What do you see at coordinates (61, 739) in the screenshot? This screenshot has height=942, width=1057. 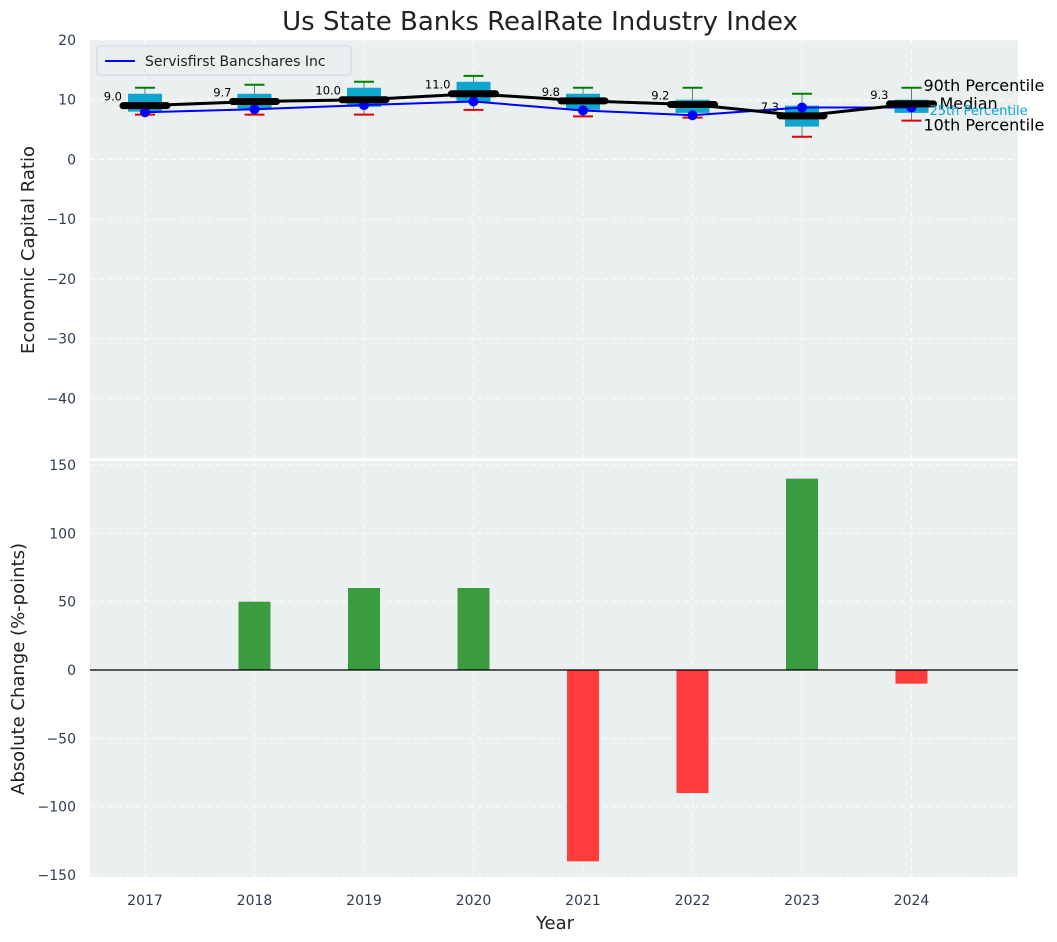 I see `bottom-y-tick-label: −50` at bounding box center [61, 739].